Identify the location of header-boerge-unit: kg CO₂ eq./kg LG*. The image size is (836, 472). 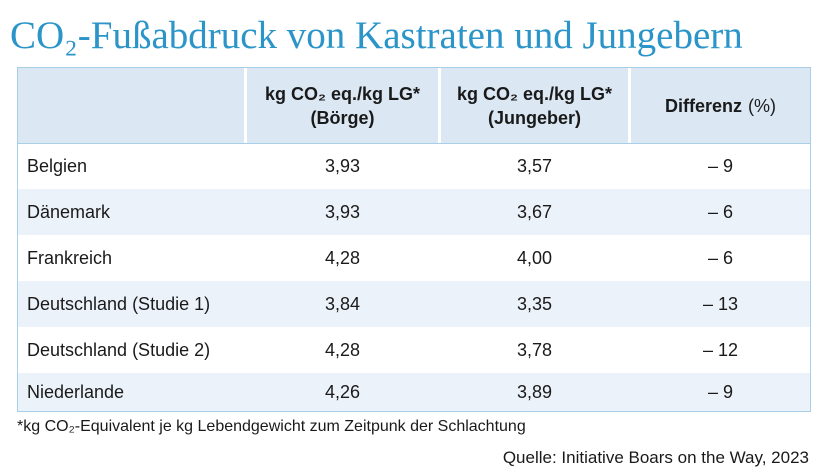
(342, 93).